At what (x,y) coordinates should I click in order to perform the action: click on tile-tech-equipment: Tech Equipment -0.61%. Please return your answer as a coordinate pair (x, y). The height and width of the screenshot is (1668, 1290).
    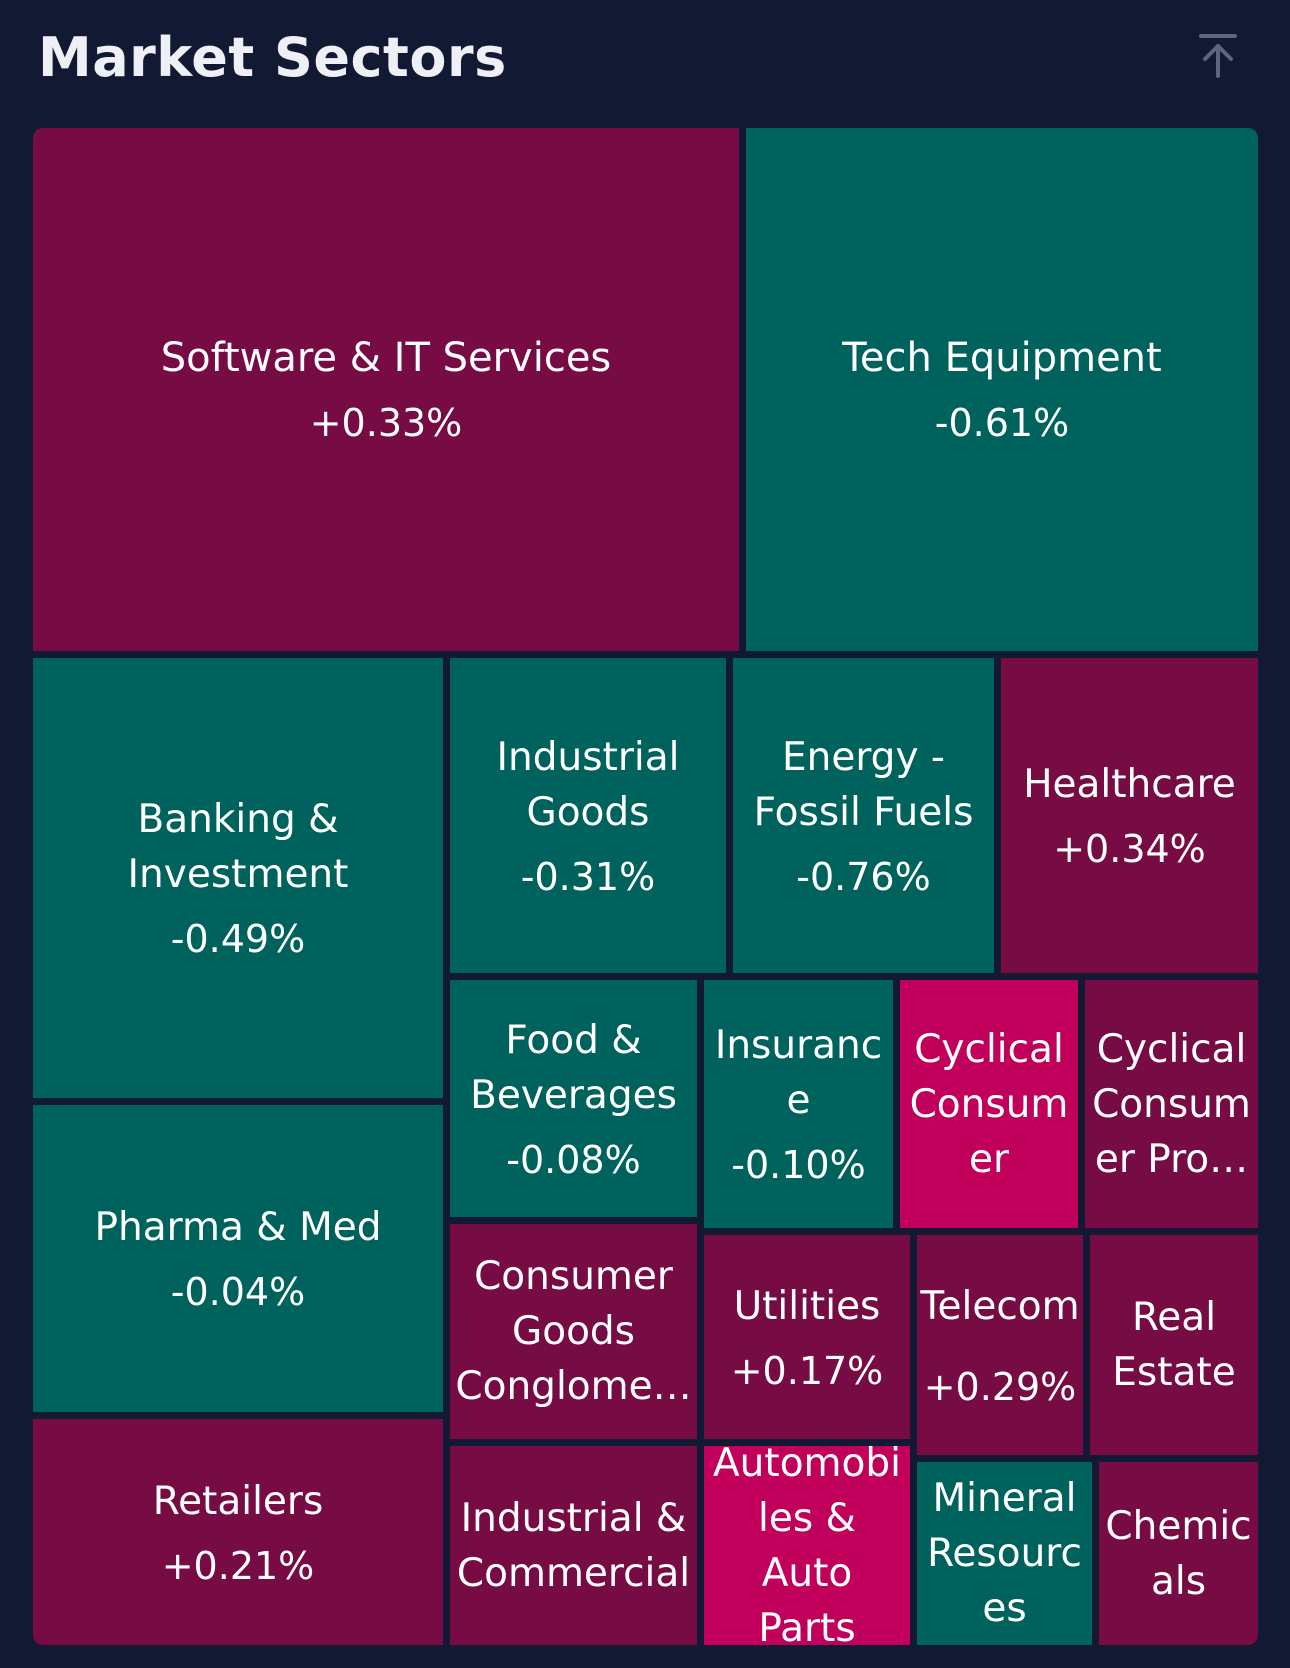
    Looking at the image, I should click on (1002, 389).